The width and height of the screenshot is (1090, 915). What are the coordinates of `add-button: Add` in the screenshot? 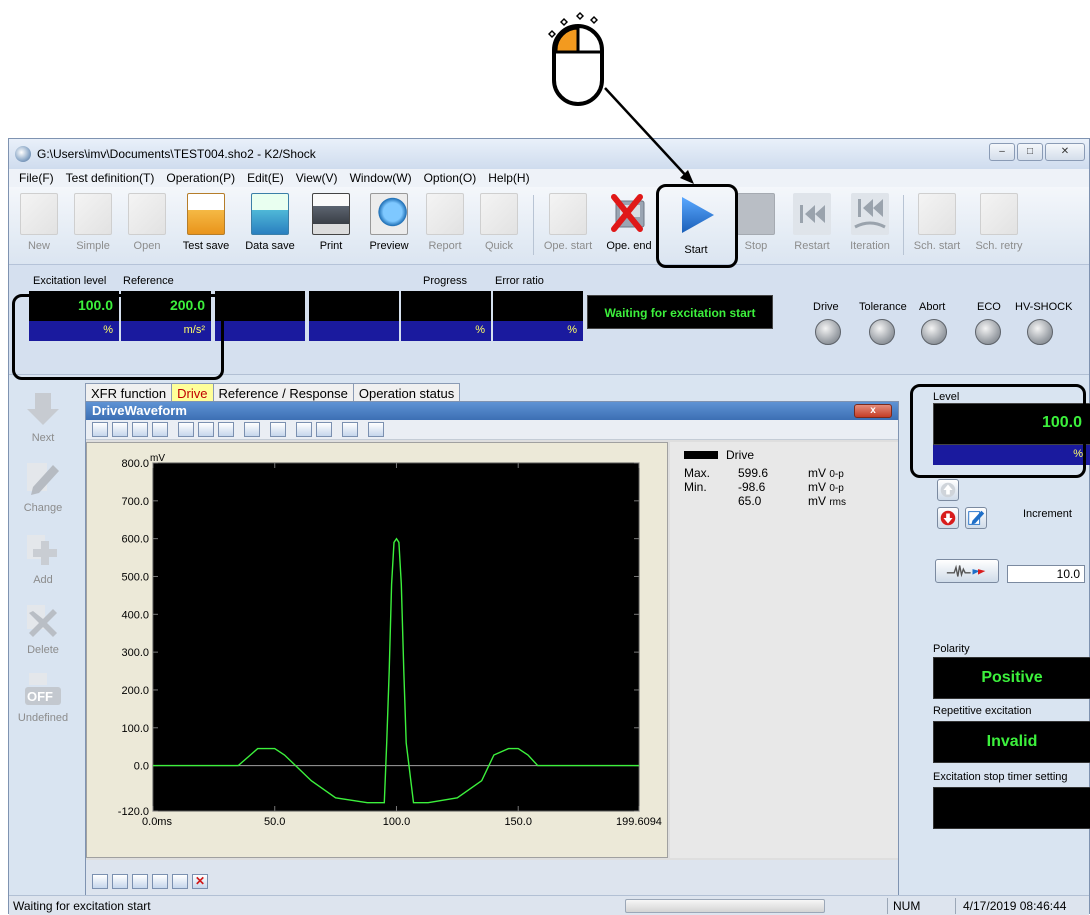 It's located at (43, 559).